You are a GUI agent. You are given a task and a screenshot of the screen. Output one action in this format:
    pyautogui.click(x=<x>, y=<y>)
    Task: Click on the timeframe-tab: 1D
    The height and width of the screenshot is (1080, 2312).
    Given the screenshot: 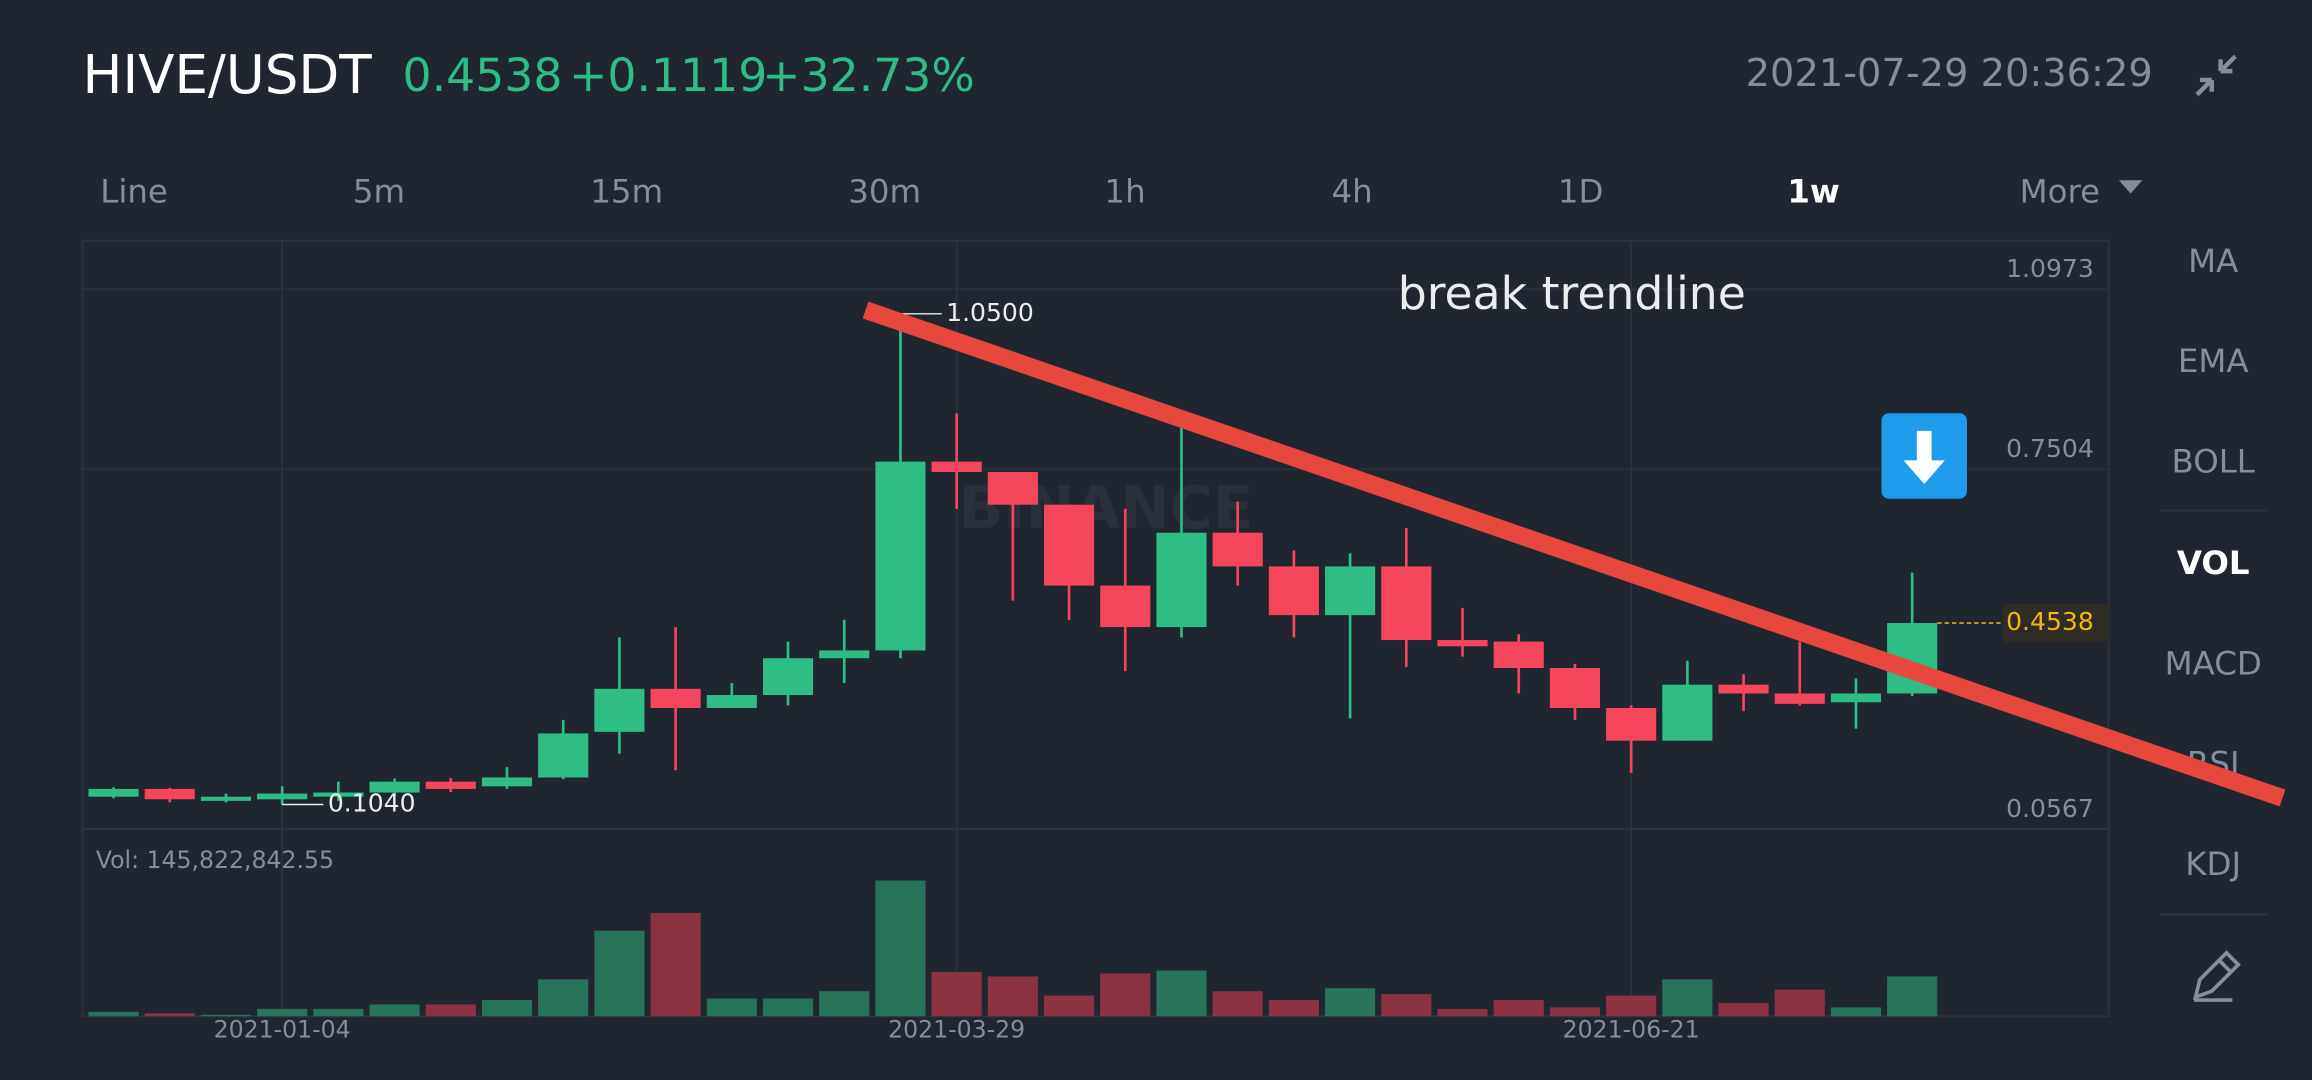 What is the action you would take?
    pyautogui.click(x=1581, y=191)
    